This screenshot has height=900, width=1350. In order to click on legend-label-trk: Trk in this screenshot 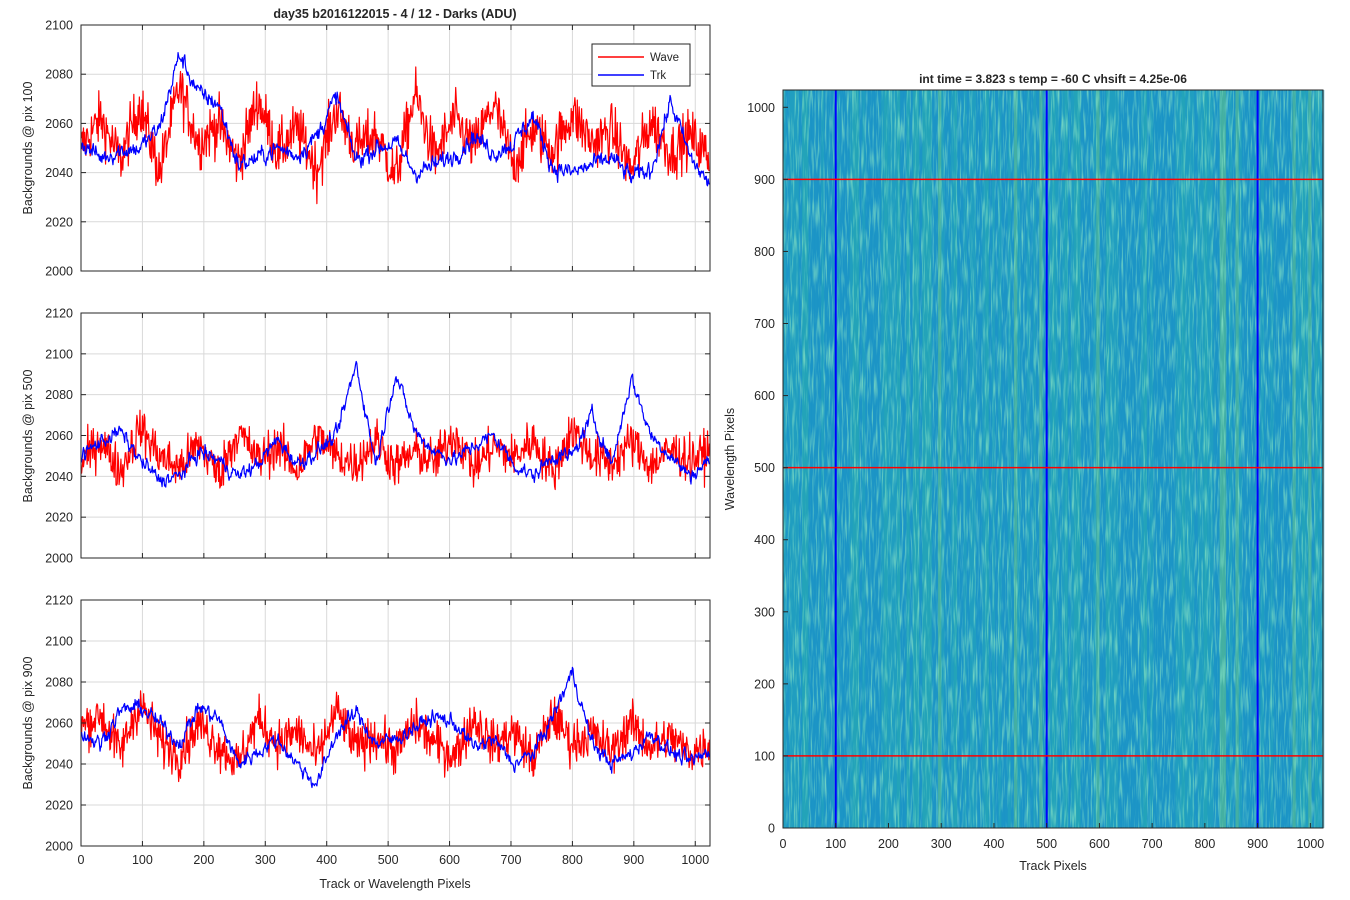, I will do `click(658, 76)`.